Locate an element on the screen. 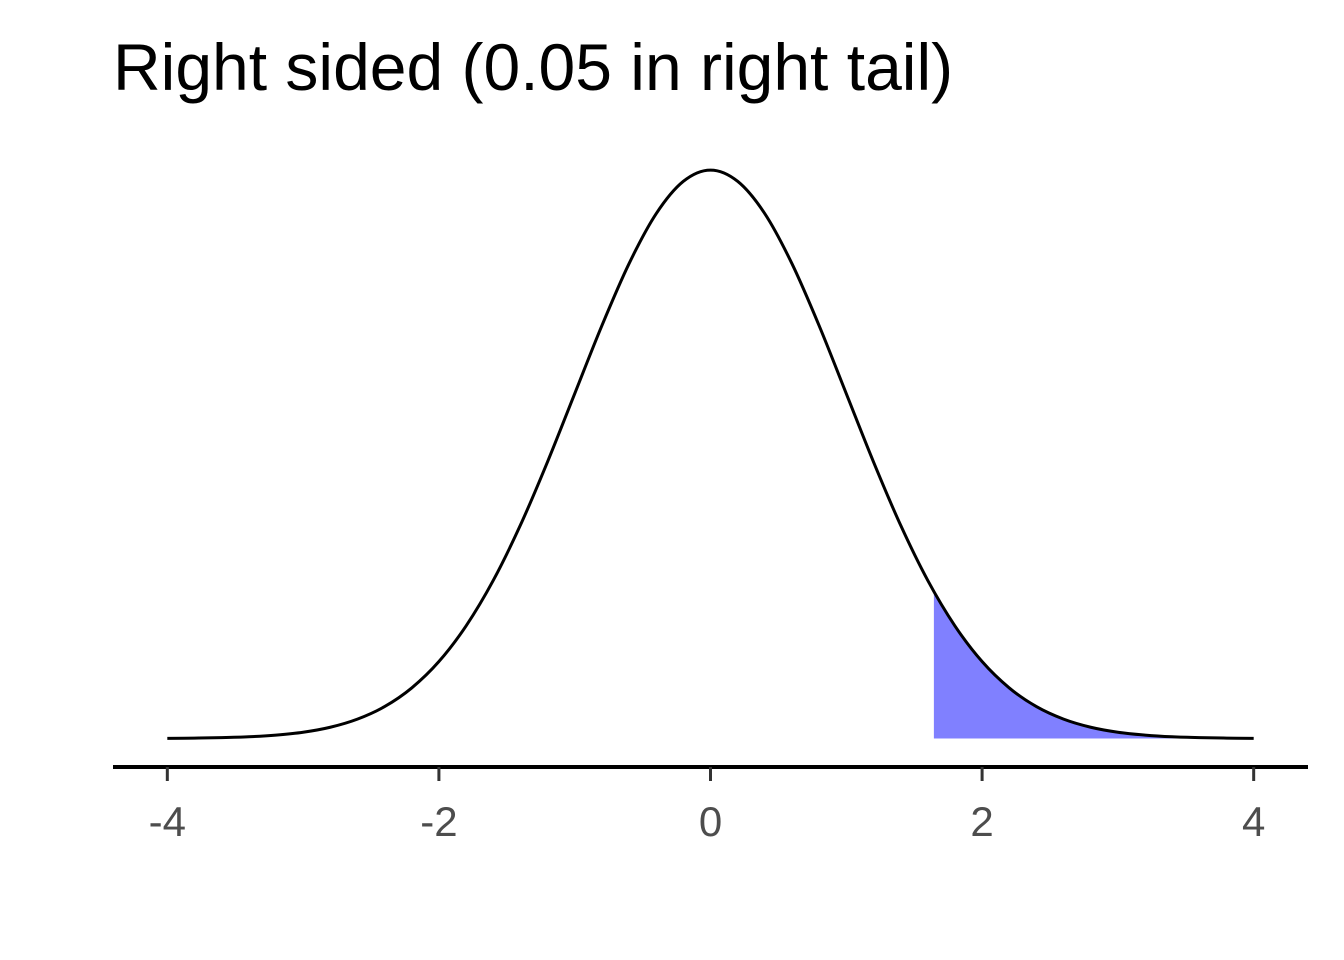 The height and width of the screenshot is (960, 1344). x-tick-label: -2 is located at coordinates (438, 821).